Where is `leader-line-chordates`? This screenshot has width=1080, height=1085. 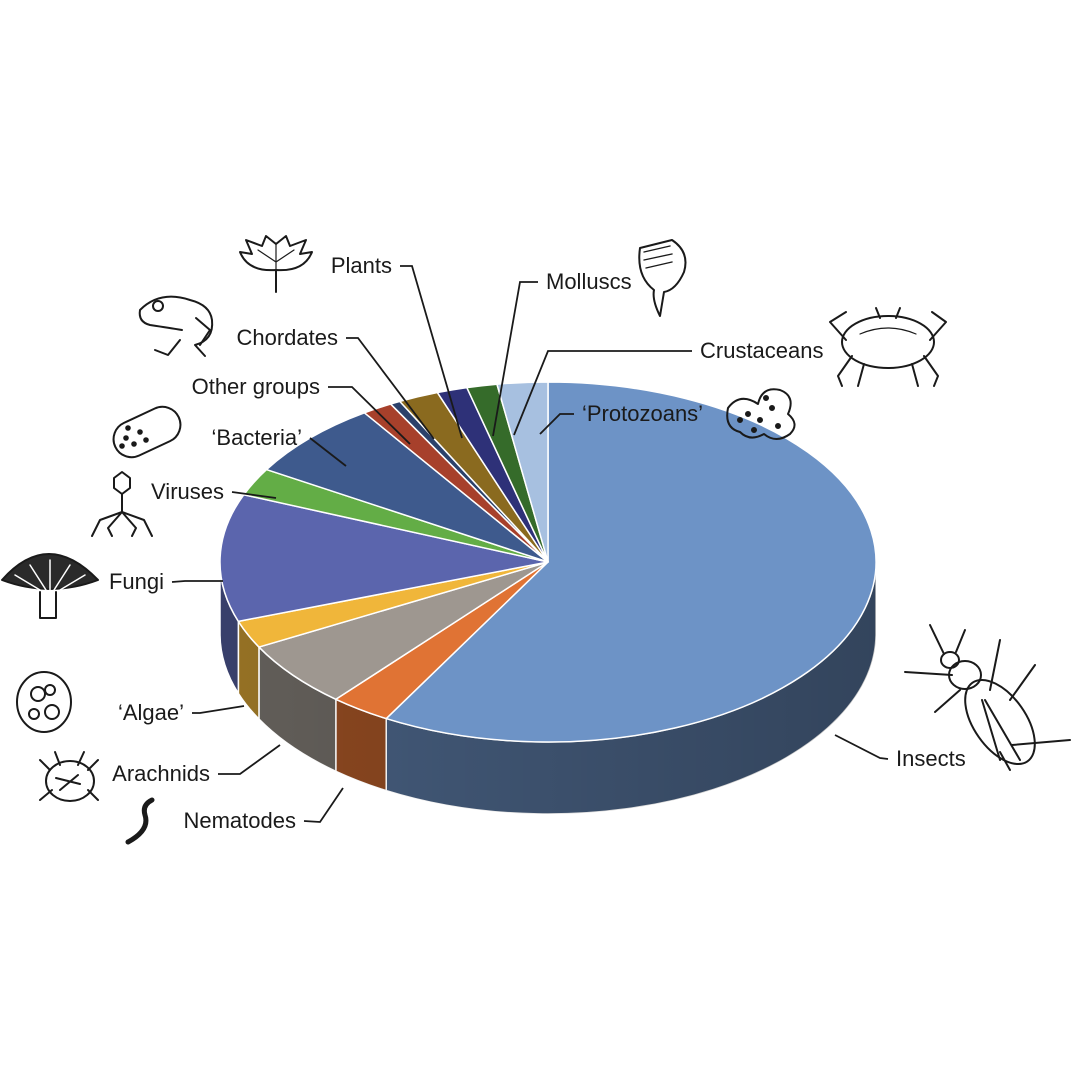 leader-line-chordates is located at coordinates (390, 388).